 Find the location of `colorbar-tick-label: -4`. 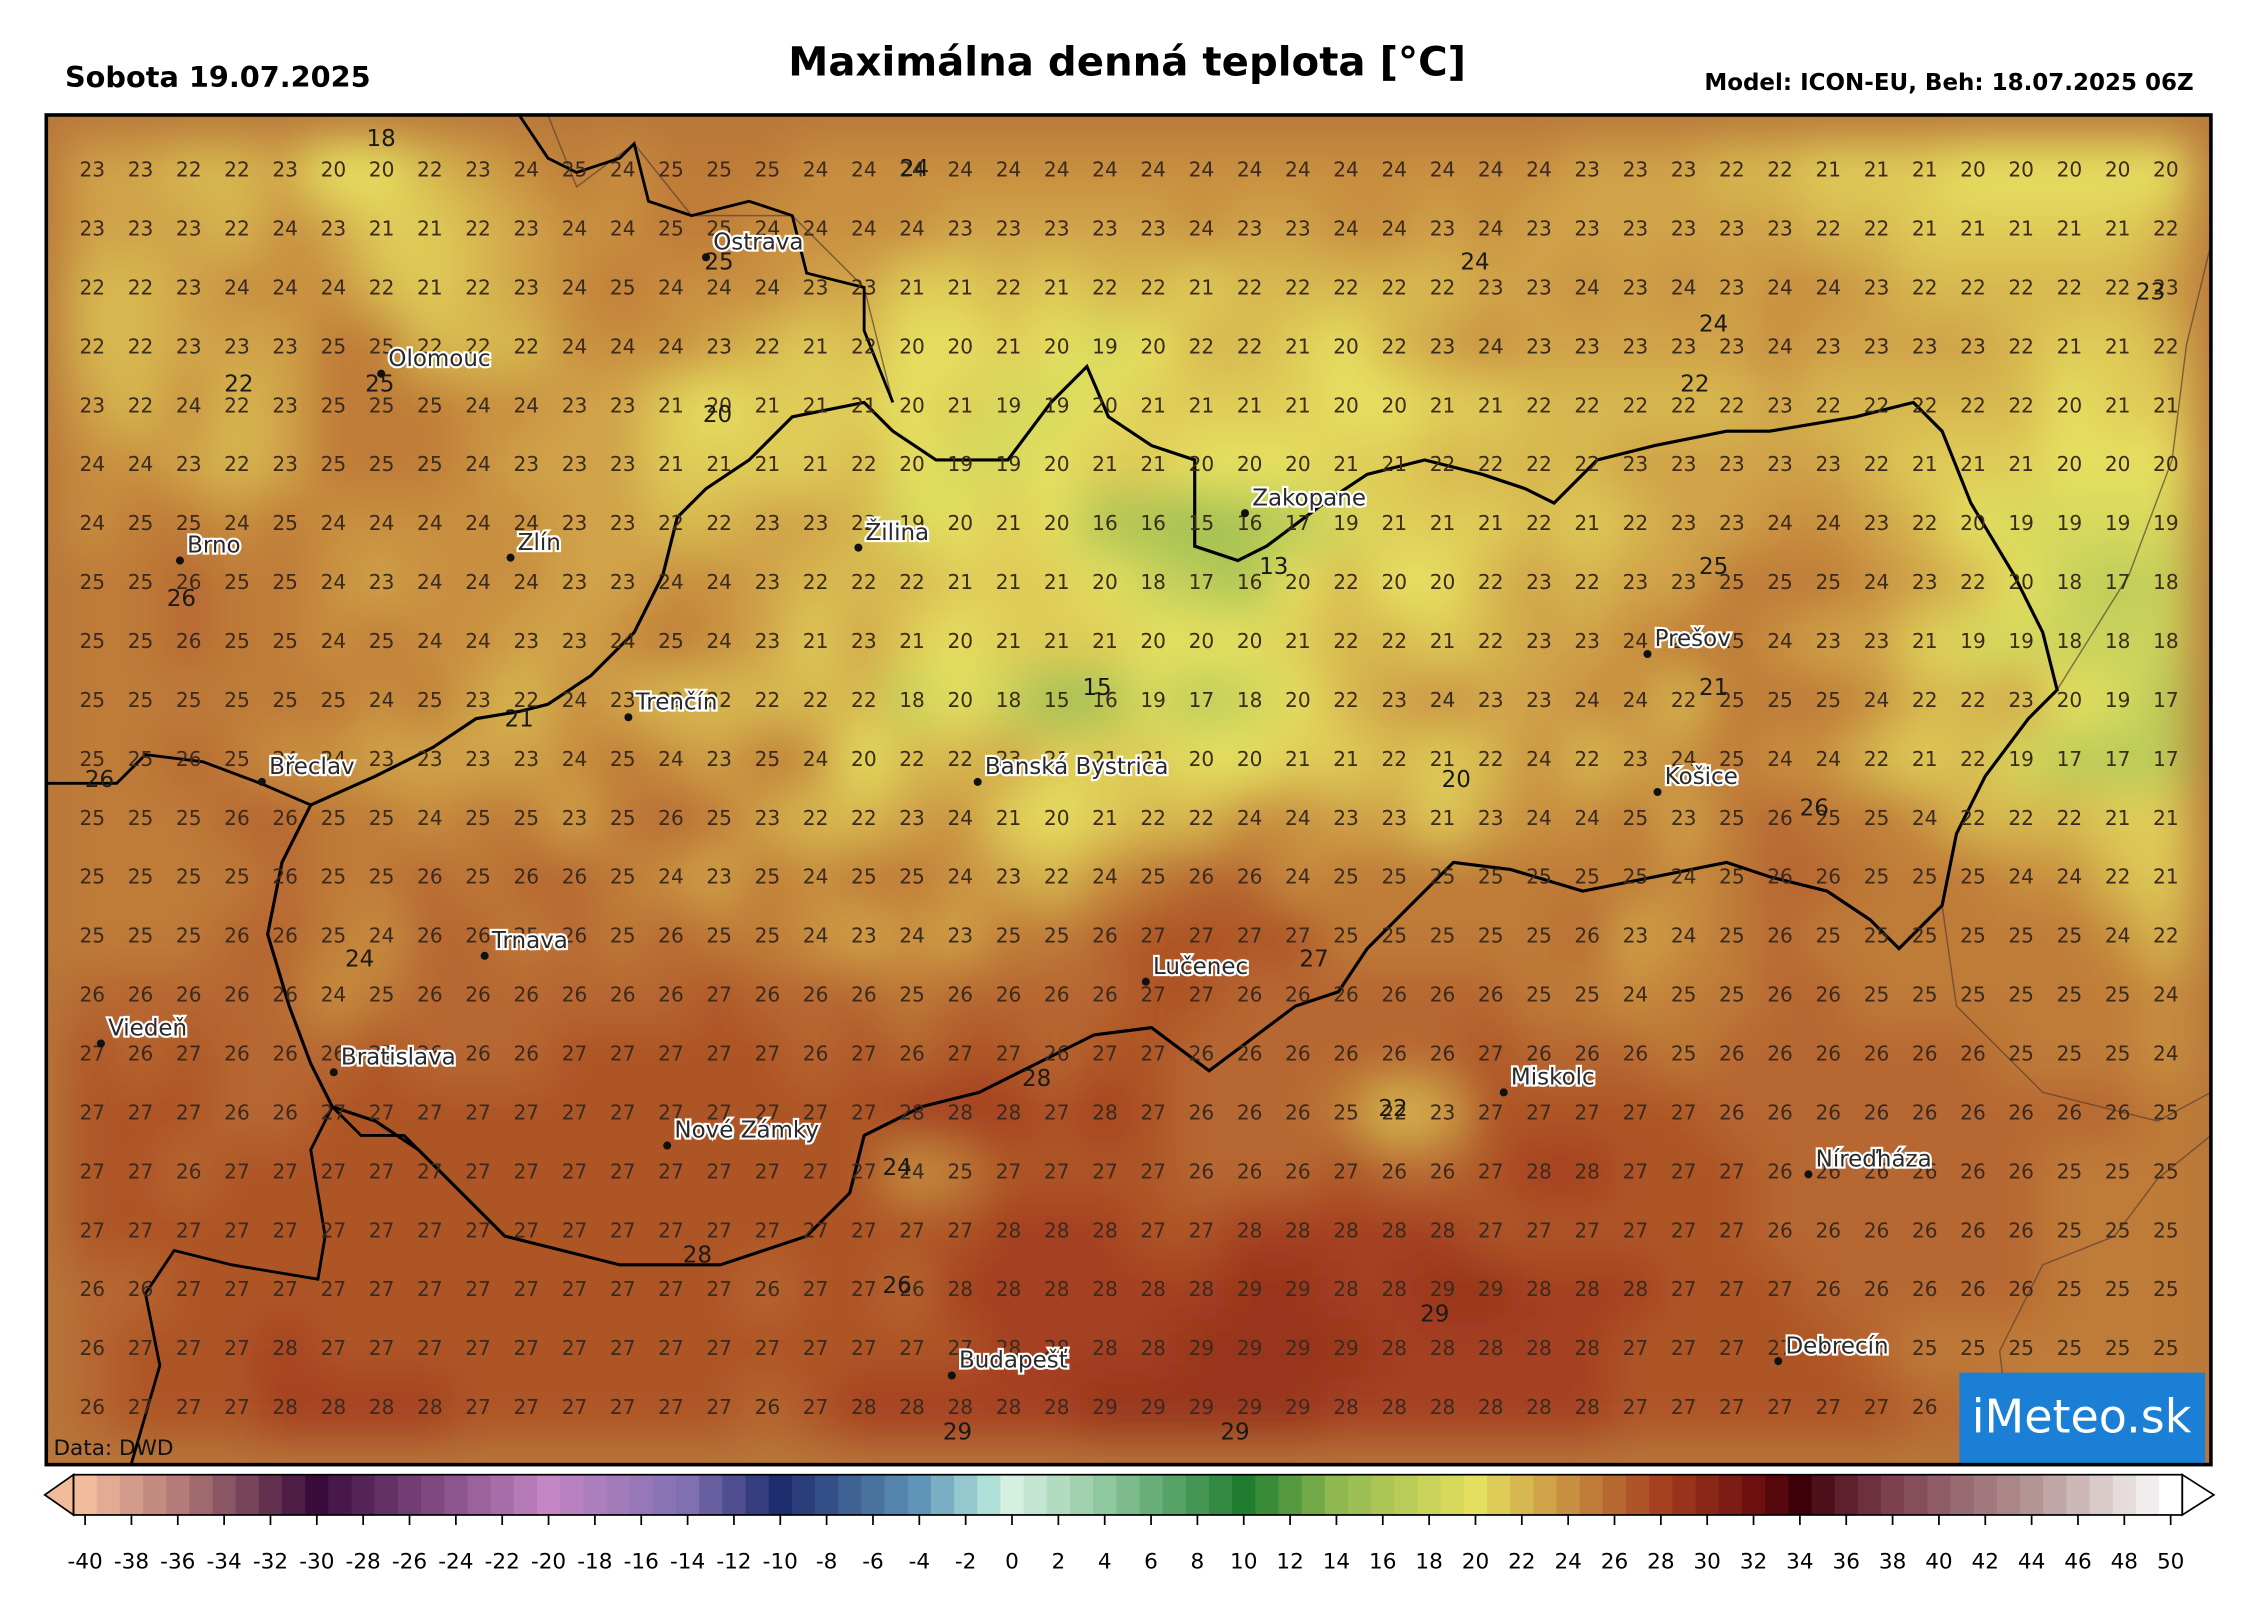

colorbar-tick-label: -4 is located at coordinates (919, 1561).